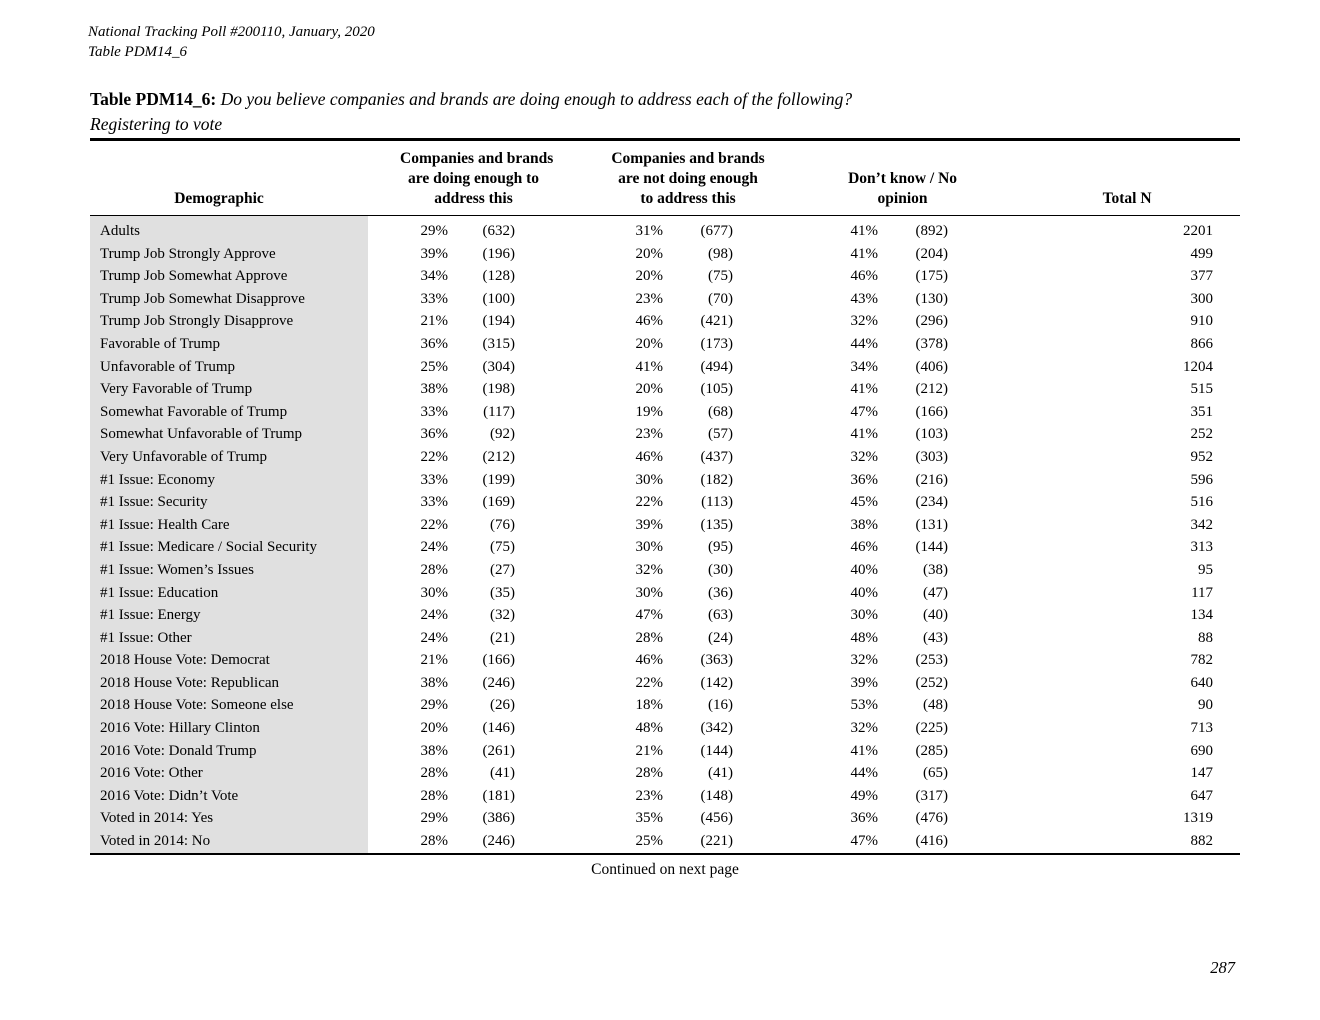 Image resolution: width=1320 pixels, height=1020 pixels. I want to click on cell-n2: (24), so click(721, 637).